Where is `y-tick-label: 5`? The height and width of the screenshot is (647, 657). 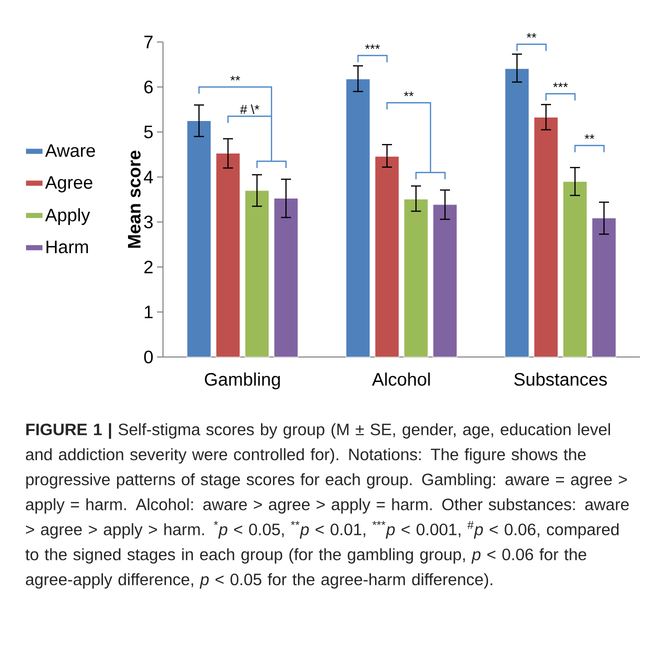
y-tick-label: 5 is located at coordinates (148, 132).